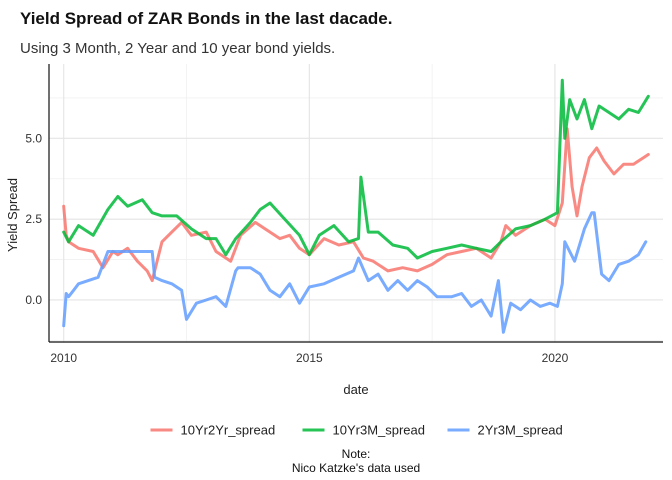 Image resolution: width=672 pixels, height=480 pixels. What do you see at coordinates (33, 219) in the screenshot?
I see `y-tick-label: 2.5` at bounding box center [33, 219].